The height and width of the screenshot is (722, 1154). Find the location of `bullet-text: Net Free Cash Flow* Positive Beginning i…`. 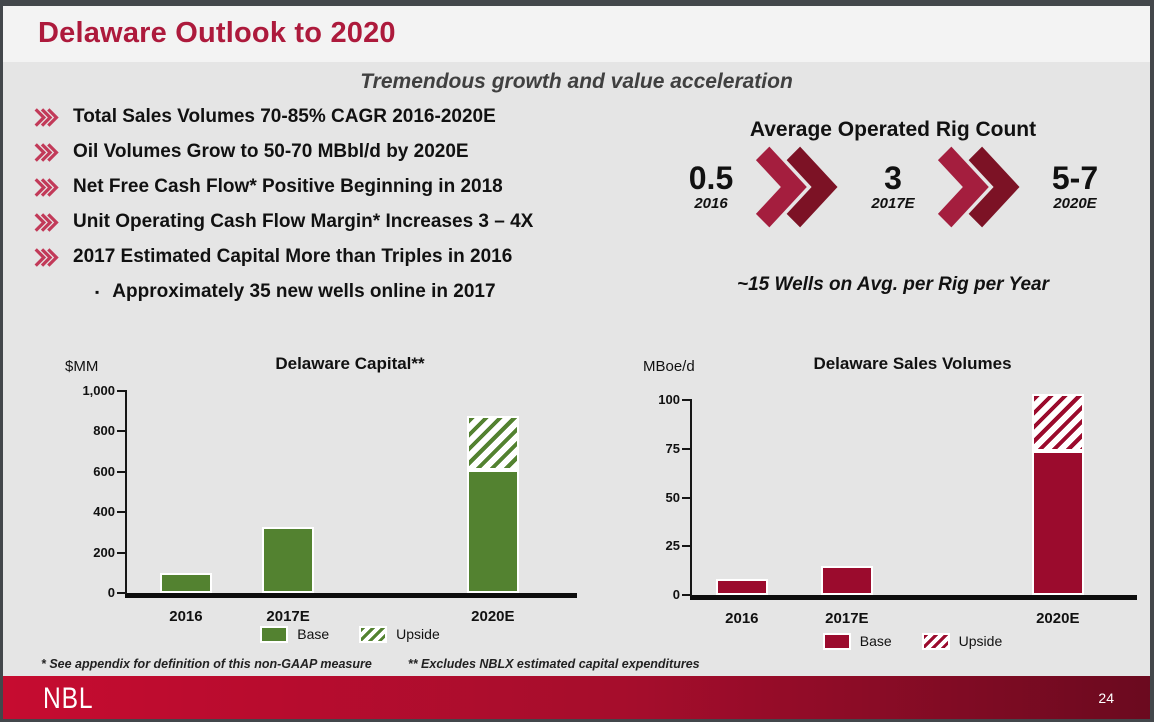

bullet-text: Net Free Cash Flow* Positive Beginning i… is located at coordinates (288, 186).